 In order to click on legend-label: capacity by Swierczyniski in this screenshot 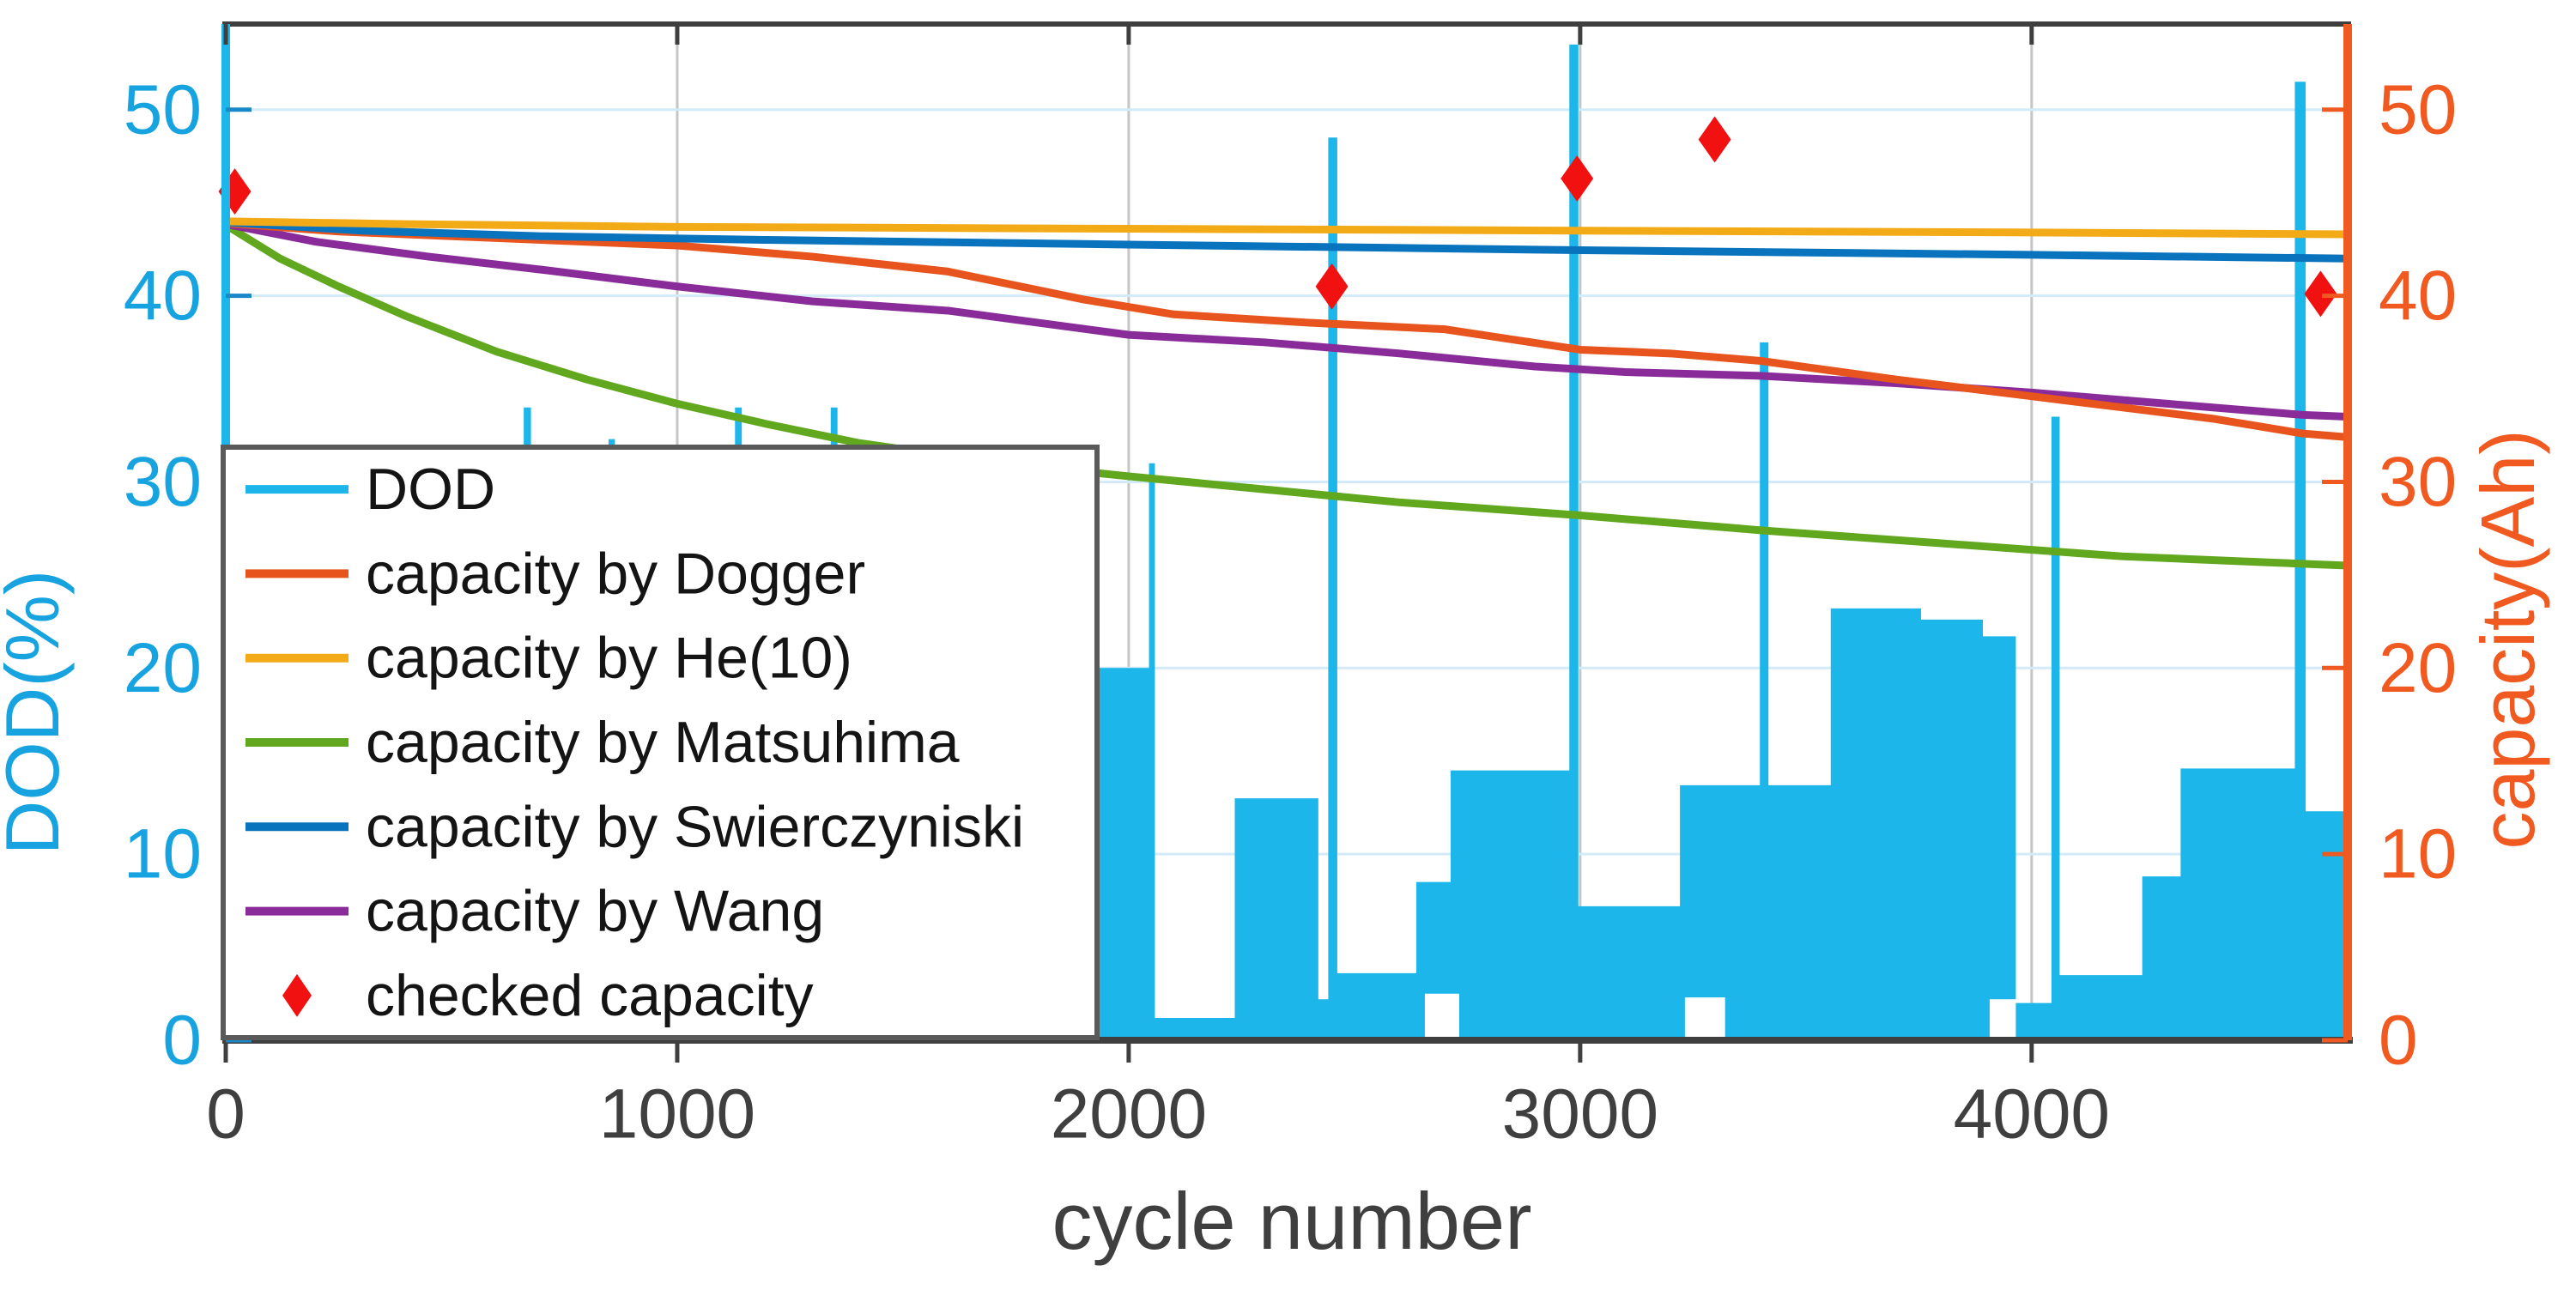, I will do `click(695, 826)`.